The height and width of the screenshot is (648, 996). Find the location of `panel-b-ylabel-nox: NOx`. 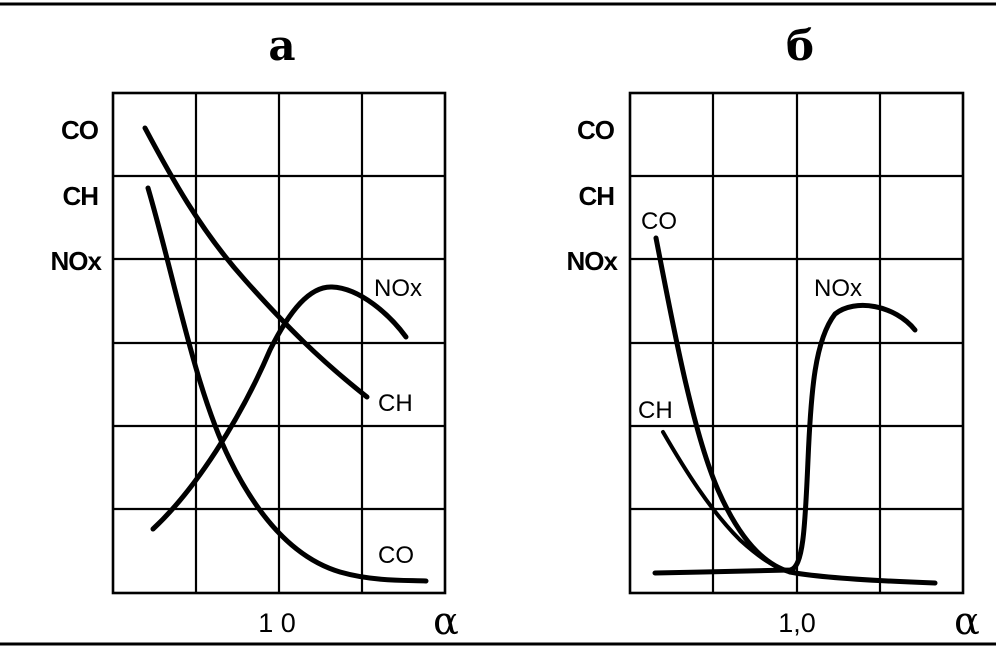

panel-b-ylabel-nox: NOx is located at coordinates (593, 261).